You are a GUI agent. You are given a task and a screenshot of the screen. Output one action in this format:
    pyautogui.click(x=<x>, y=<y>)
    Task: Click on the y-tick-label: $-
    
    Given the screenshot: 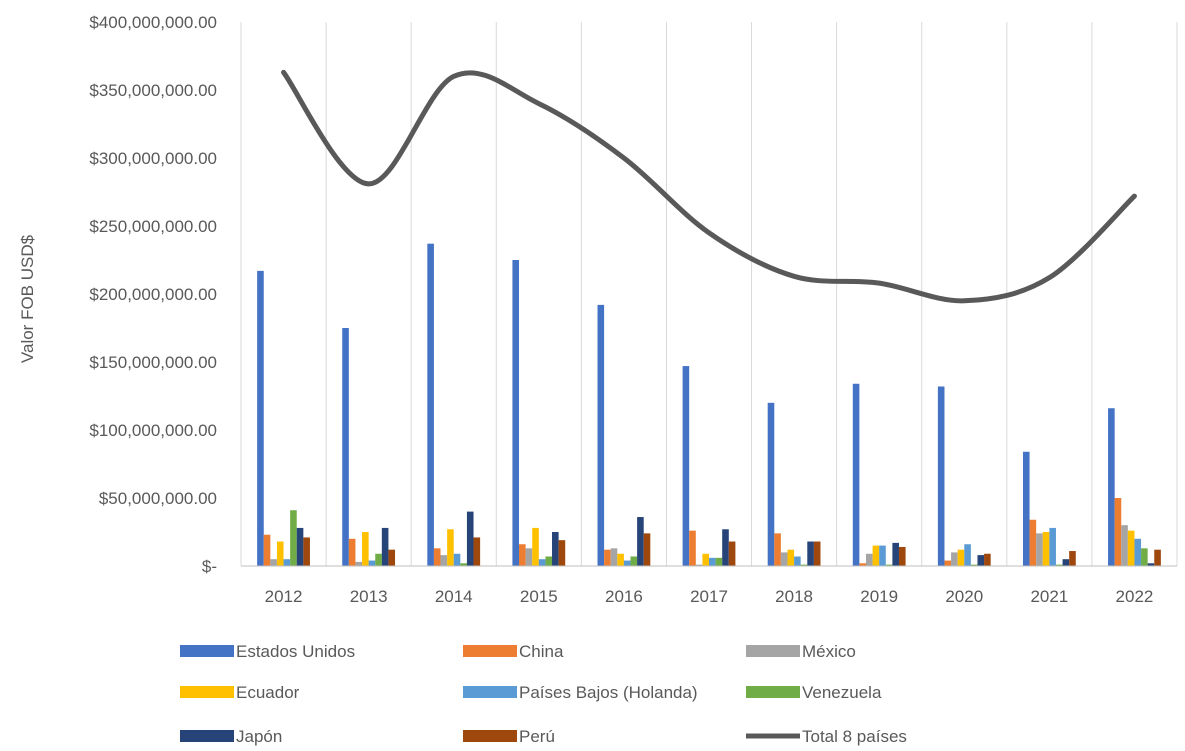 What is the action you would take?
    pyautogui.click(x=209, y=566)
    